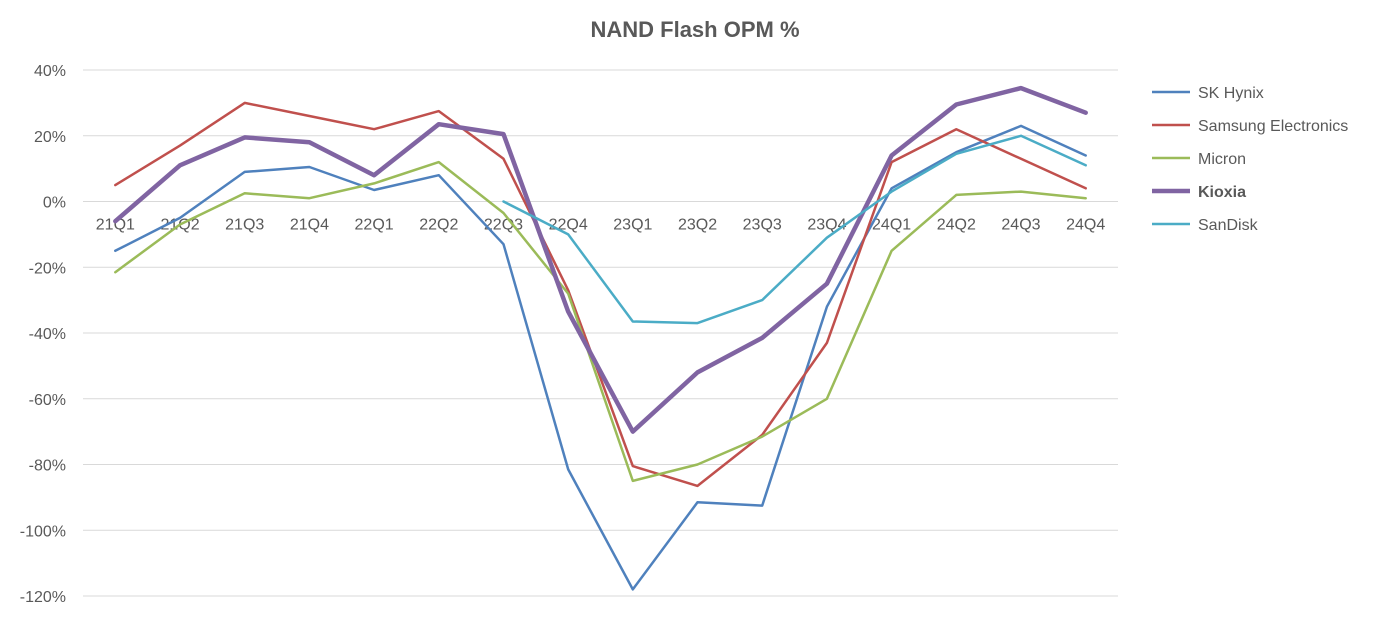  What do you see at coordinates (503, 225) in the screenshot?
I see `x-tick-label: 22Q3` at bounding box center [503, 225].